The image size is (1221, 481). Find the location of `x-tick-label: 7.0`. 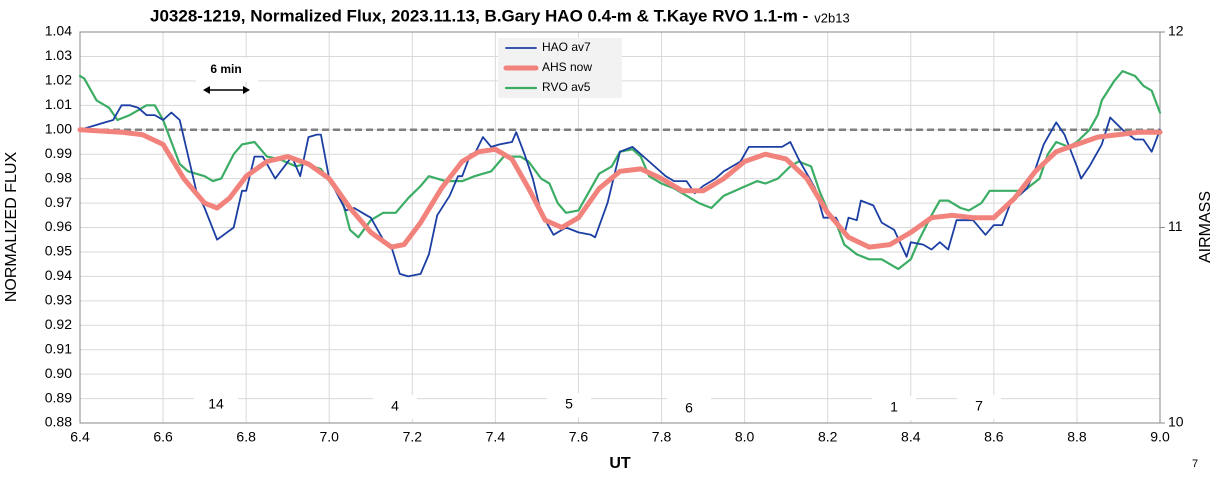

x-tick-label: 7.0 is located at coordinates (329, 437).